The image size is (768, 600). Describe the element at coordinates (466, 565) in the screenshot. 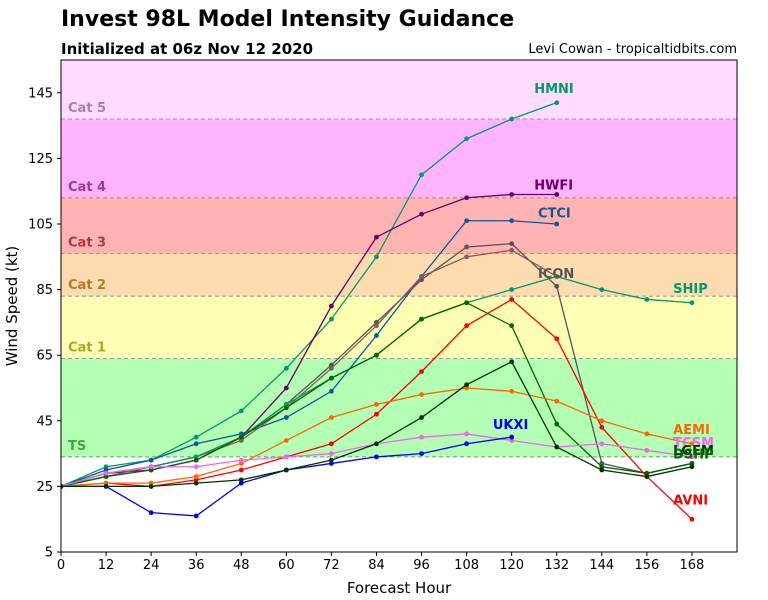

I see `x-tick-label: 108` at that location.